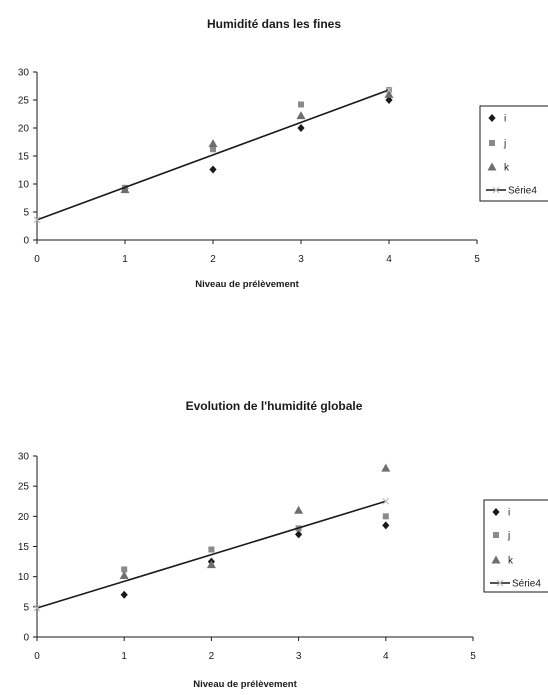  Describe the element at coordinates (274, 24) in the screenshot. I see `chart-title: Humidité dans les fines` at that location.